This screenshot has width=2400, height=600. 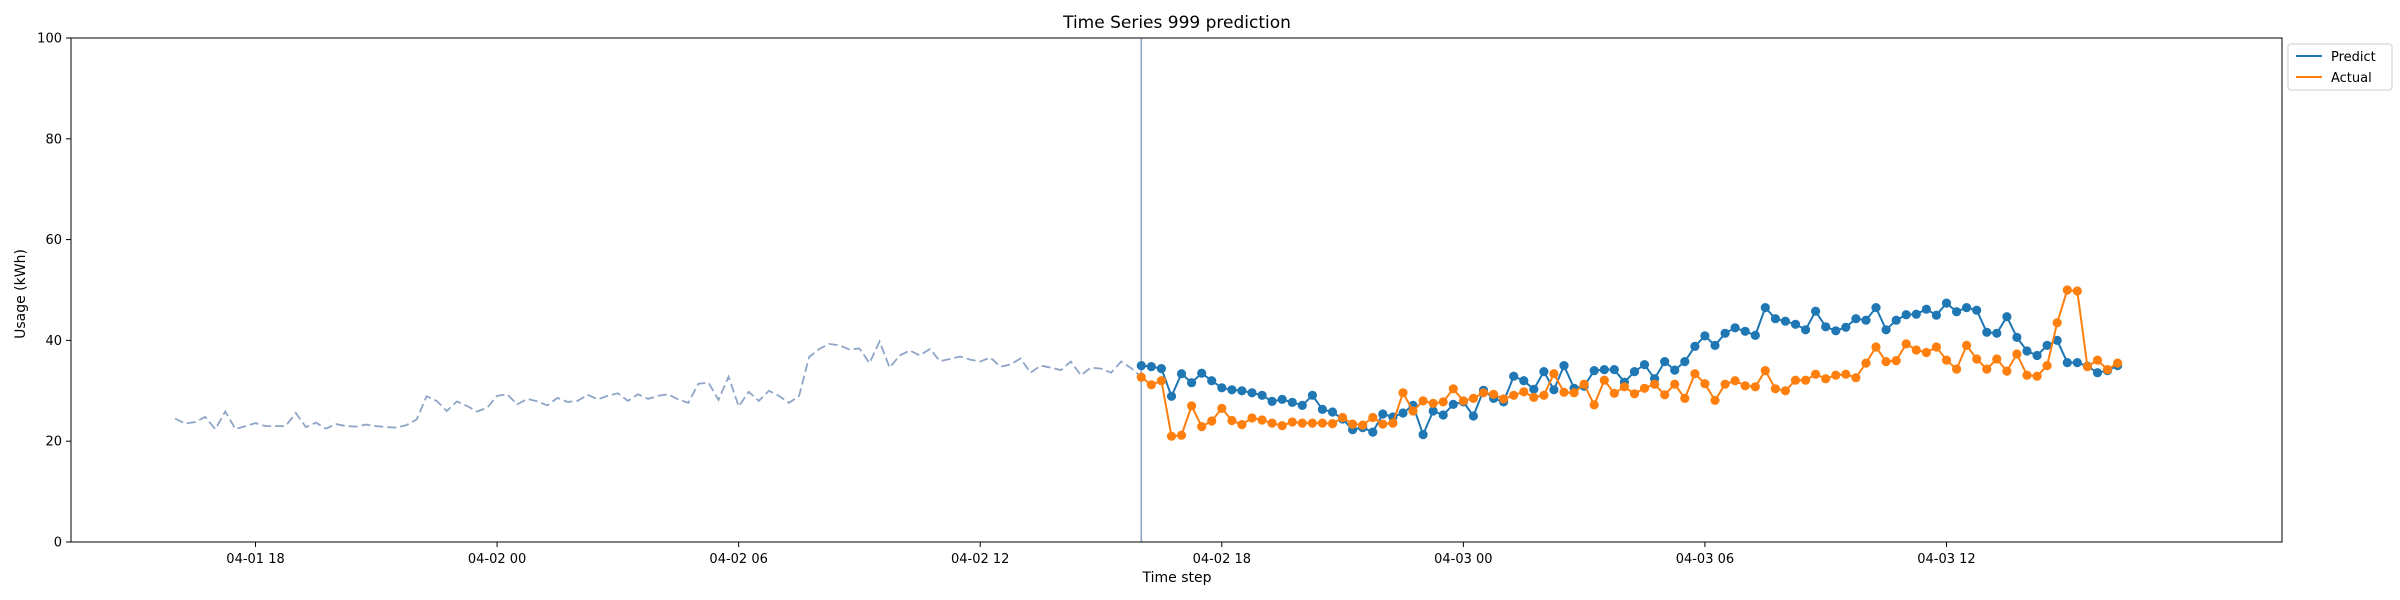 I want to click on history-line, so click(x=658, y=385).